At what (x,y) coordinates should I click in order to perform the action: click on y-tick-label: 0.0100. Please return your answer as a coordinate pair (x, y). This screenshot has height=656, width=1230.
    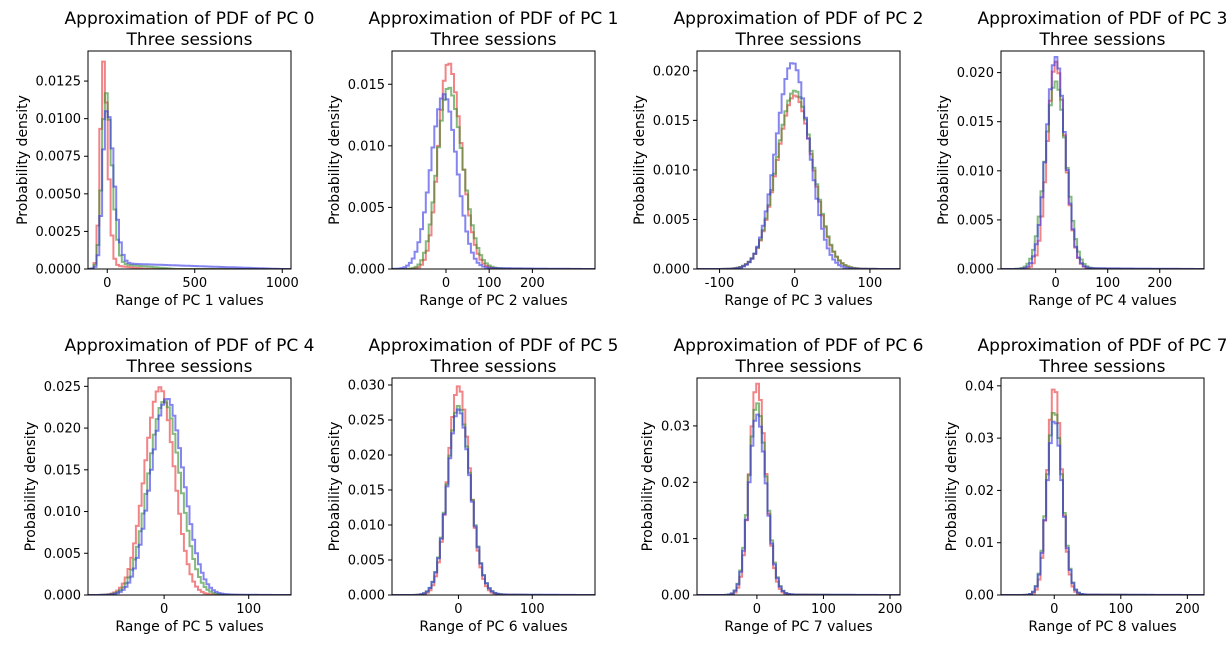
    Looking at the image, I should click on (59, 119).